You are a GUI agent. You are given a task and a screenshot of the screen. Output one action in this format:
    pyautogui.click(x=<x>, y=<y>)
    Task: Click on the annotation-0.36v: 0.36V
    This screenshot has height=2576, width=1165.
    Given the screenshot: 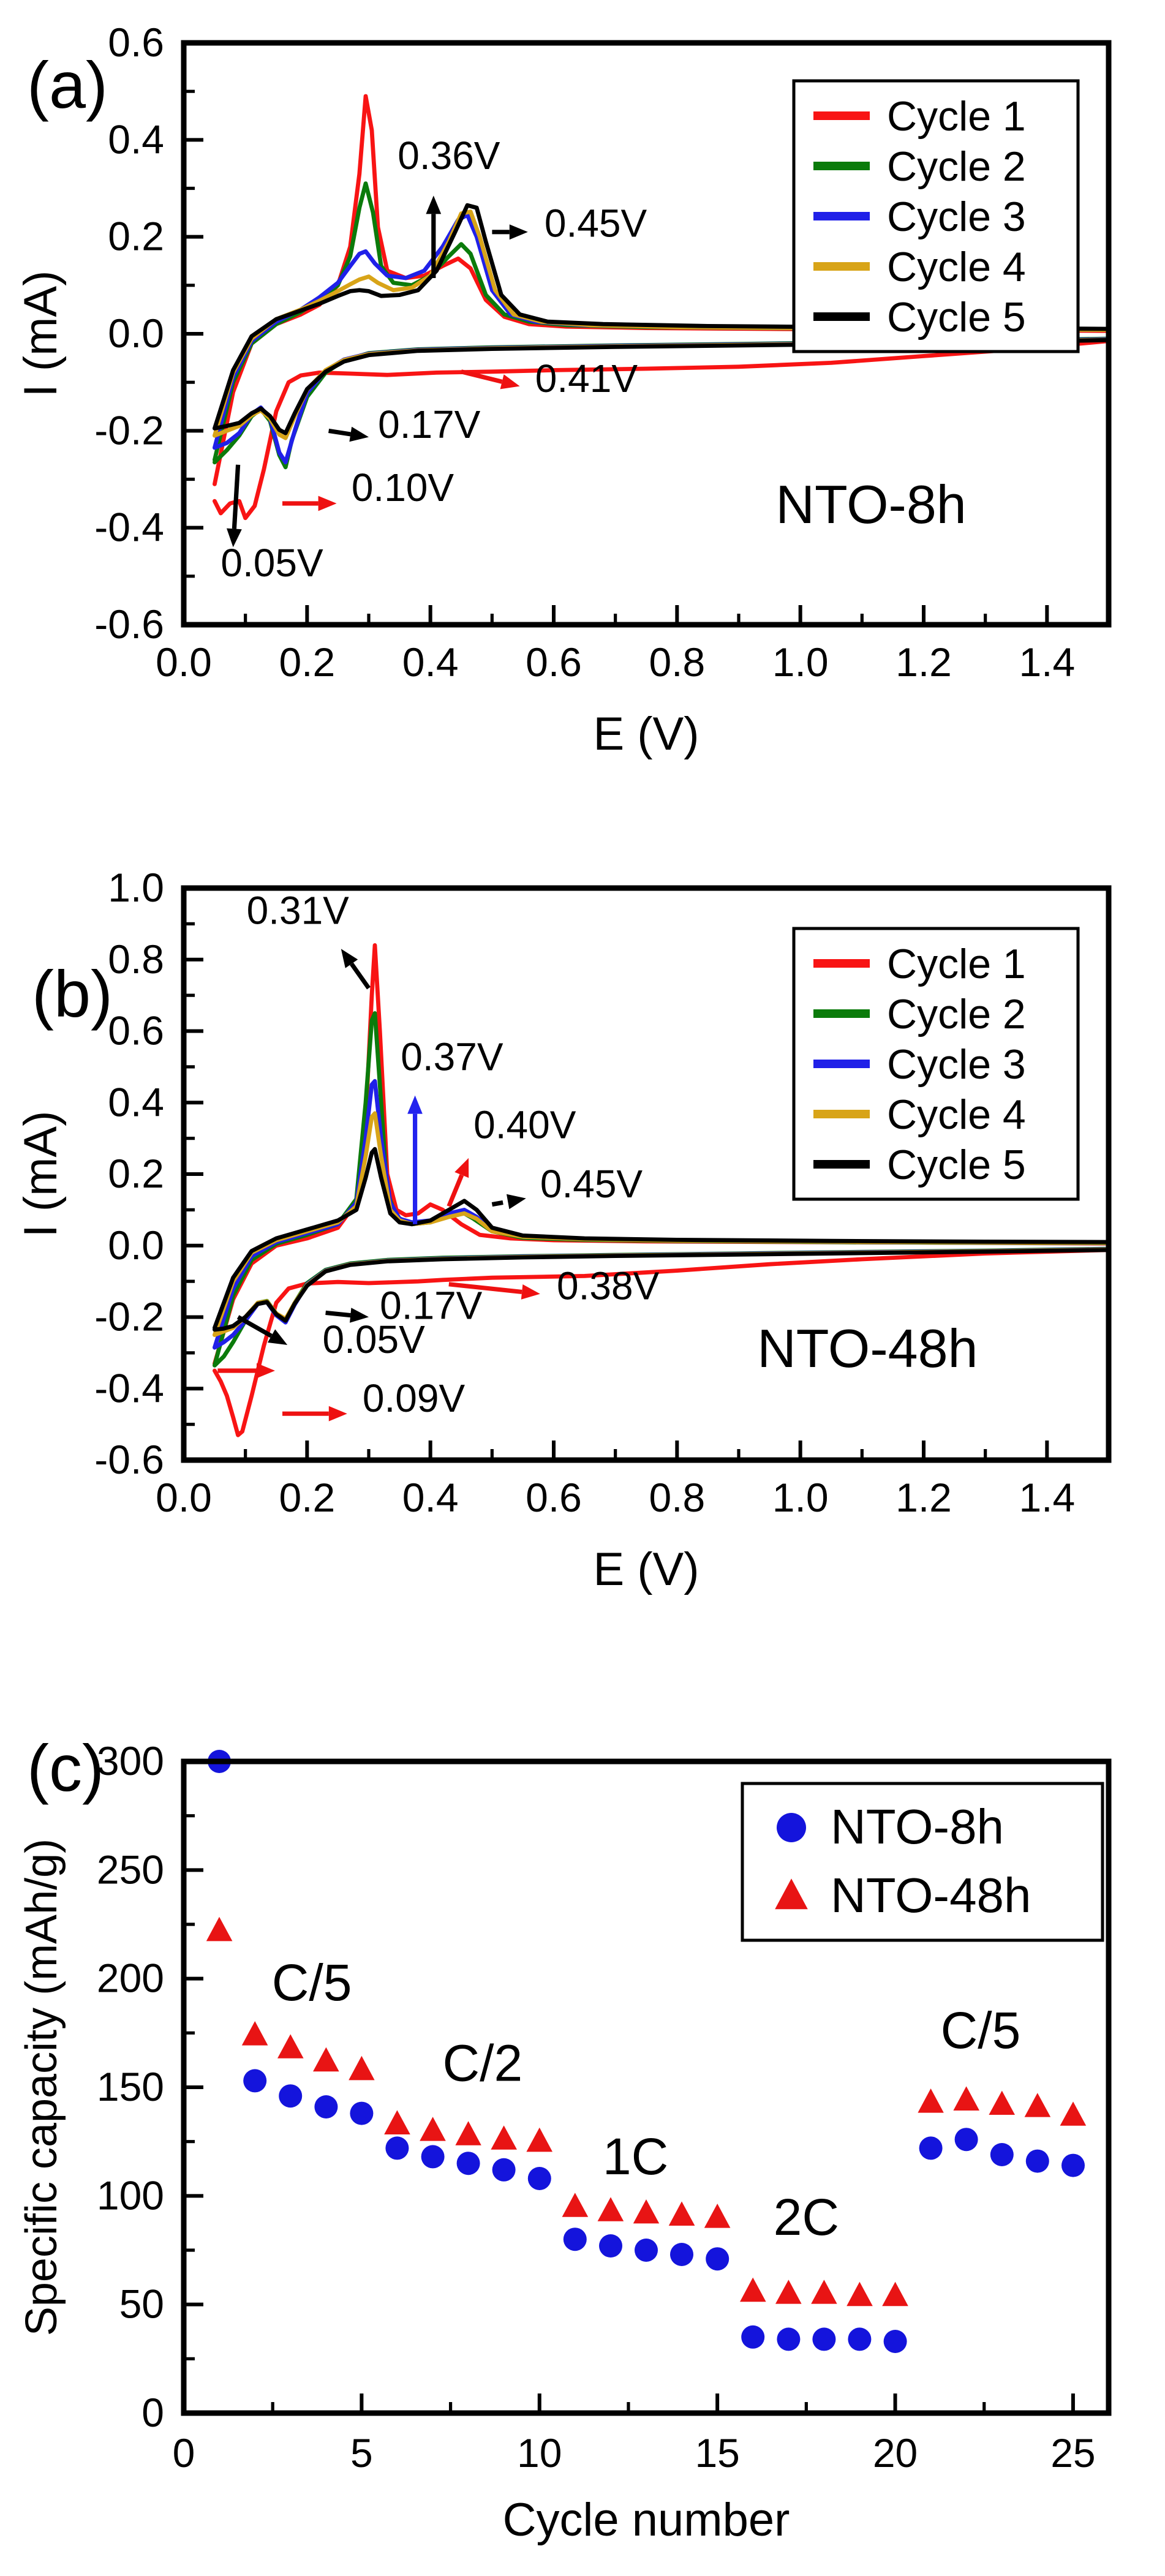 What is the action you would take?
    pyautogui.click(x=449, y=156)
    